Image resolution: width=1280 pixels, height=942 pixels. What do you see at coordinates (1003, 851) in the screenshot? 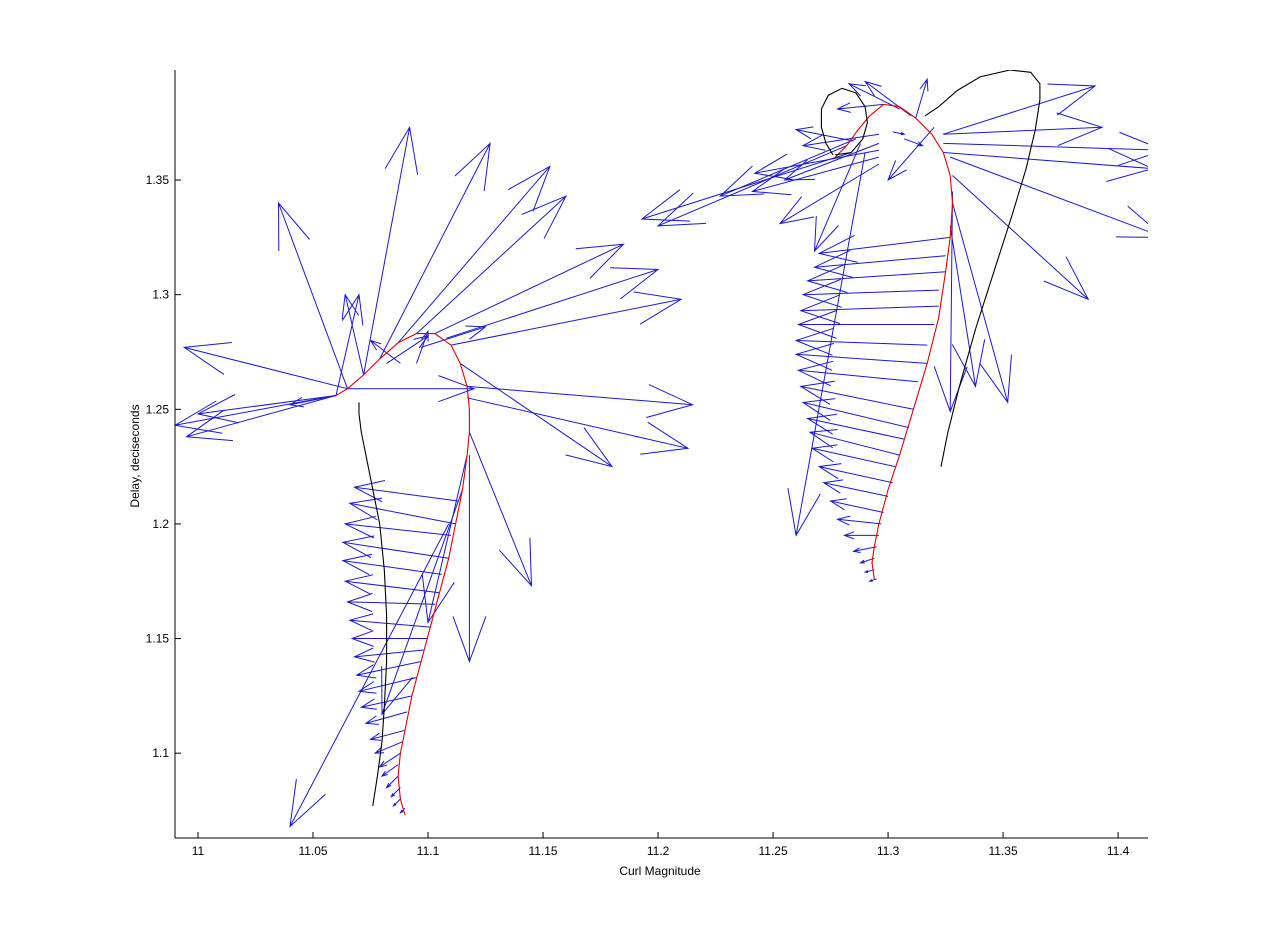
I see `x-tick-label: 11.35` at bounding box center [1003, 851].